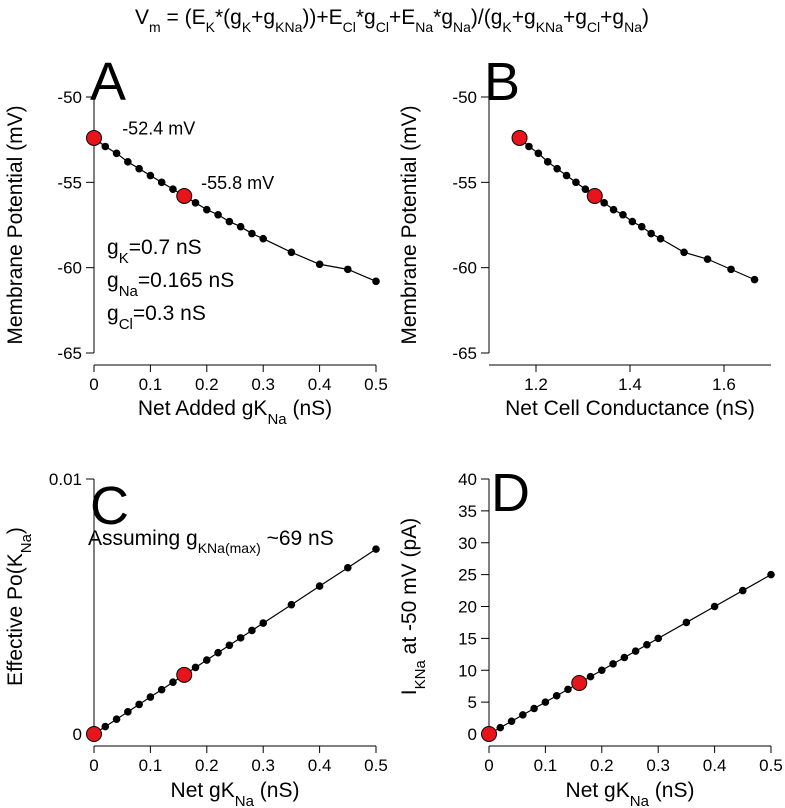 This screenshot has width=785, height=808. Describe the element at coordinates (488, 765) in the screenshot. I see `x-tick-label-d: 0` at that location.